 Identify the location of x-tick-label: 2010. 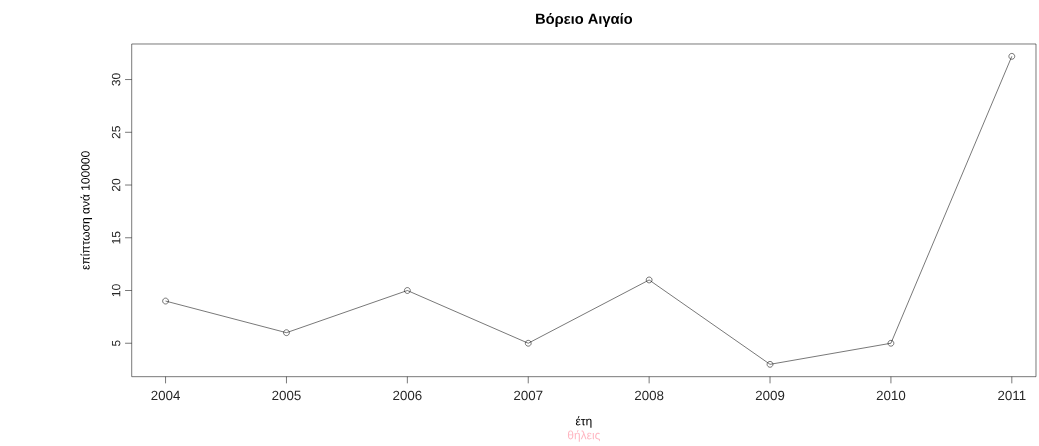
(891, 395).